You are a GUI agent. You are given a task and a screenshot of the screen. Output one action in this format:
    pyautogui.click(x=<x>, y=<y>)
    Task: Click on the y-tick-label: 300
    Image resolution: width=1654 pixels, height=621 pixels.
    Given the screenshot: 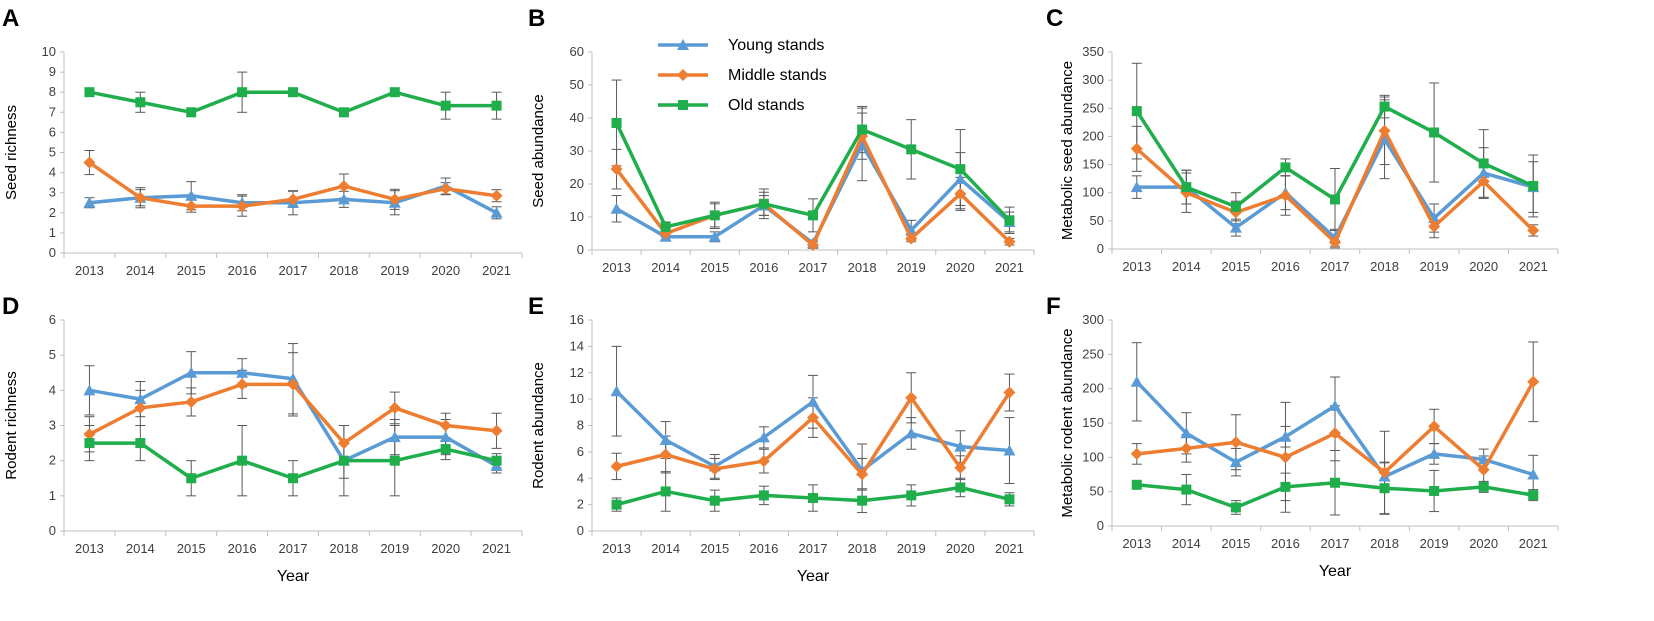 What is the action you would take?
    pyautogui.click(x=1093, y=319)
    